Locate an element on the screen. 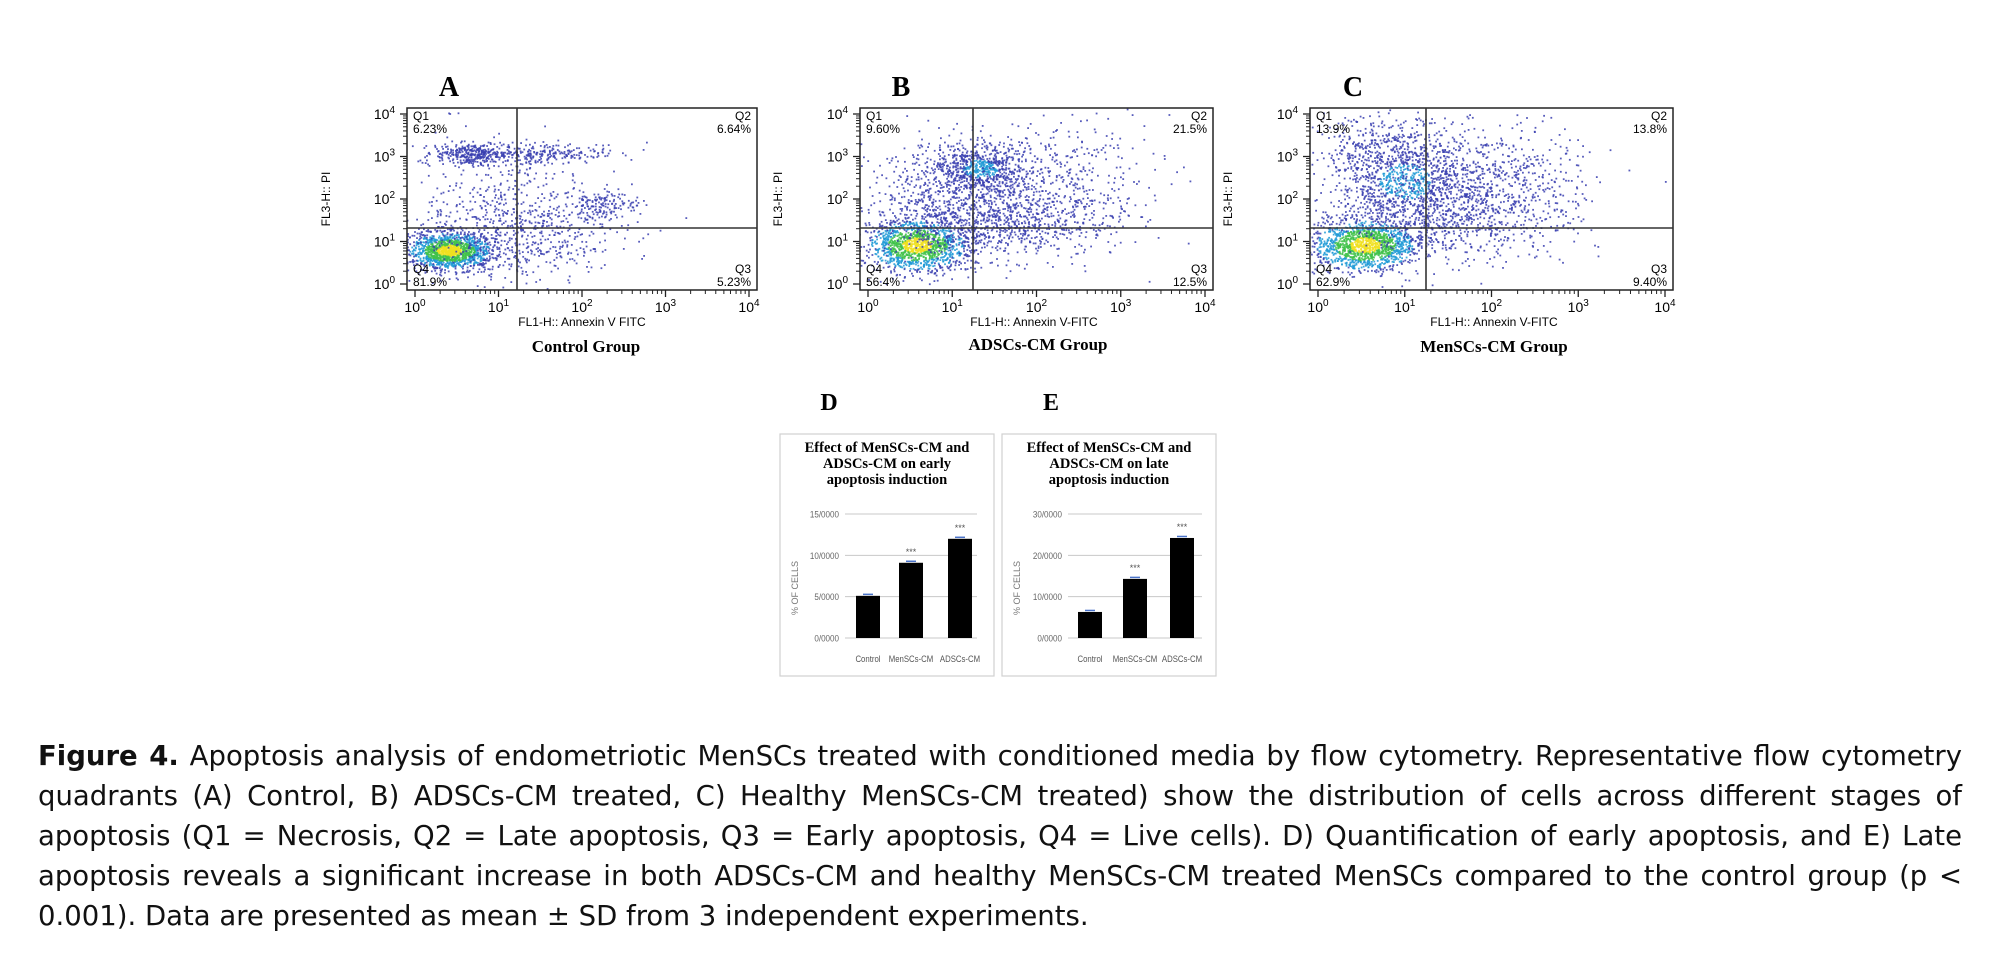  q4-value: 62.9% is located at coordinates (1333, 282).